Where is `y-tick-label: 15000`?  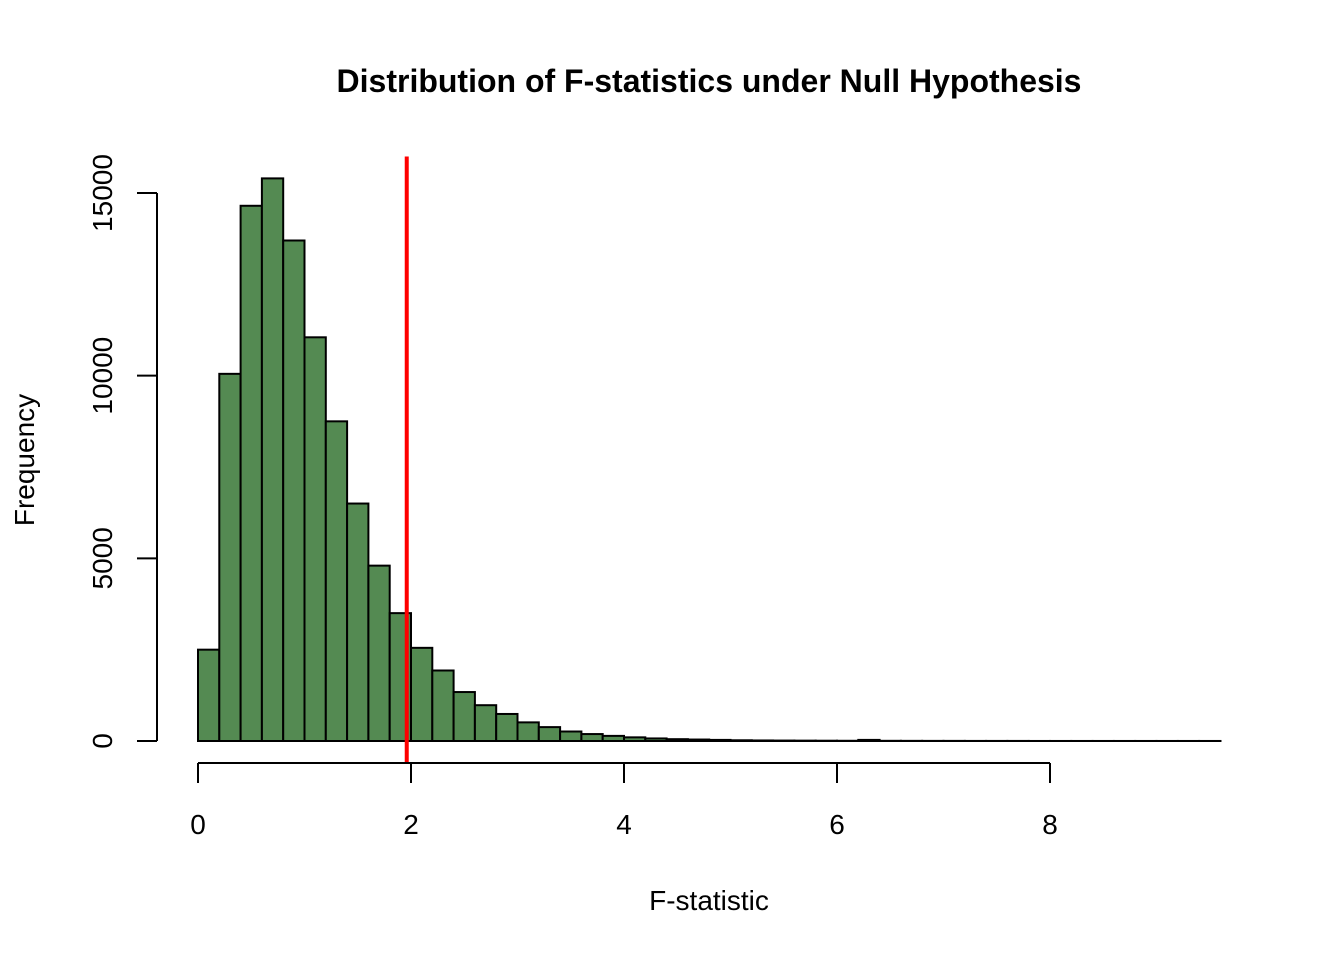 y-tick-label: 15000 is located at coordinates (102, 193).